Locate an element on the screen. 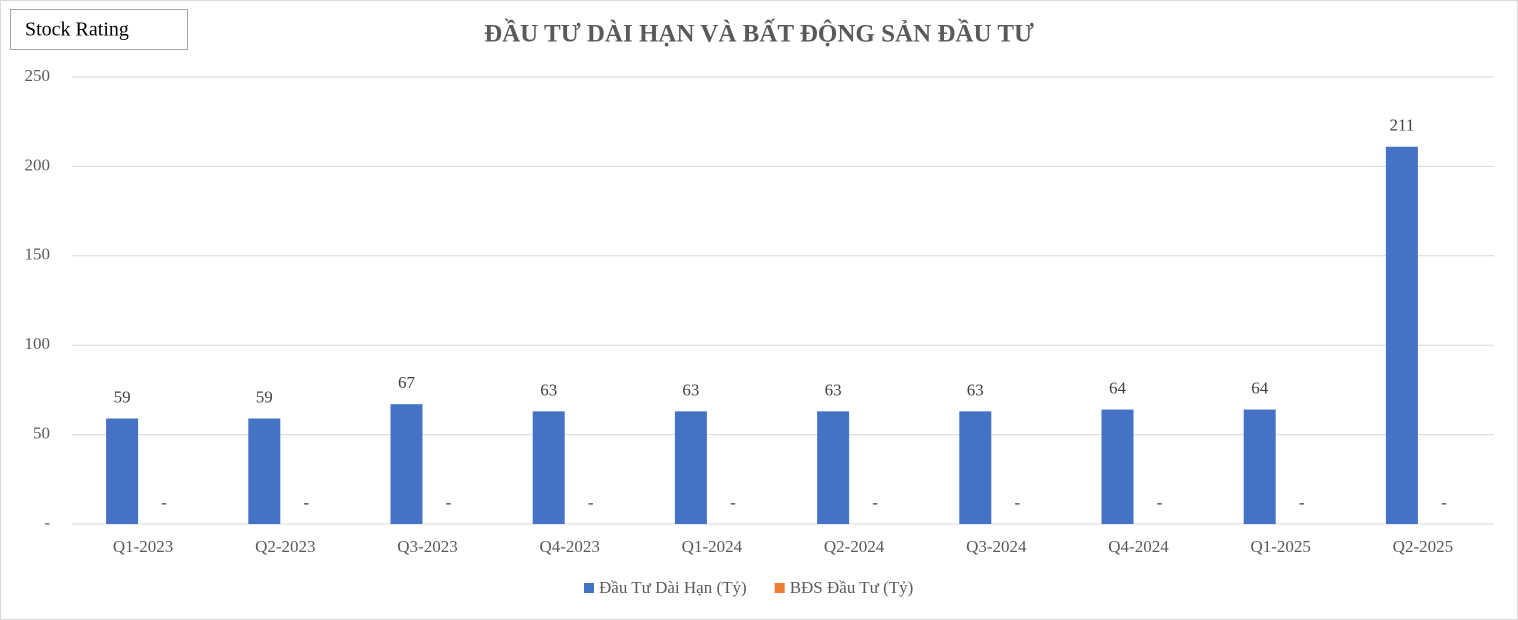 The image size is (1518, 620). data-label: 67 is located at coordinates (407, 382).